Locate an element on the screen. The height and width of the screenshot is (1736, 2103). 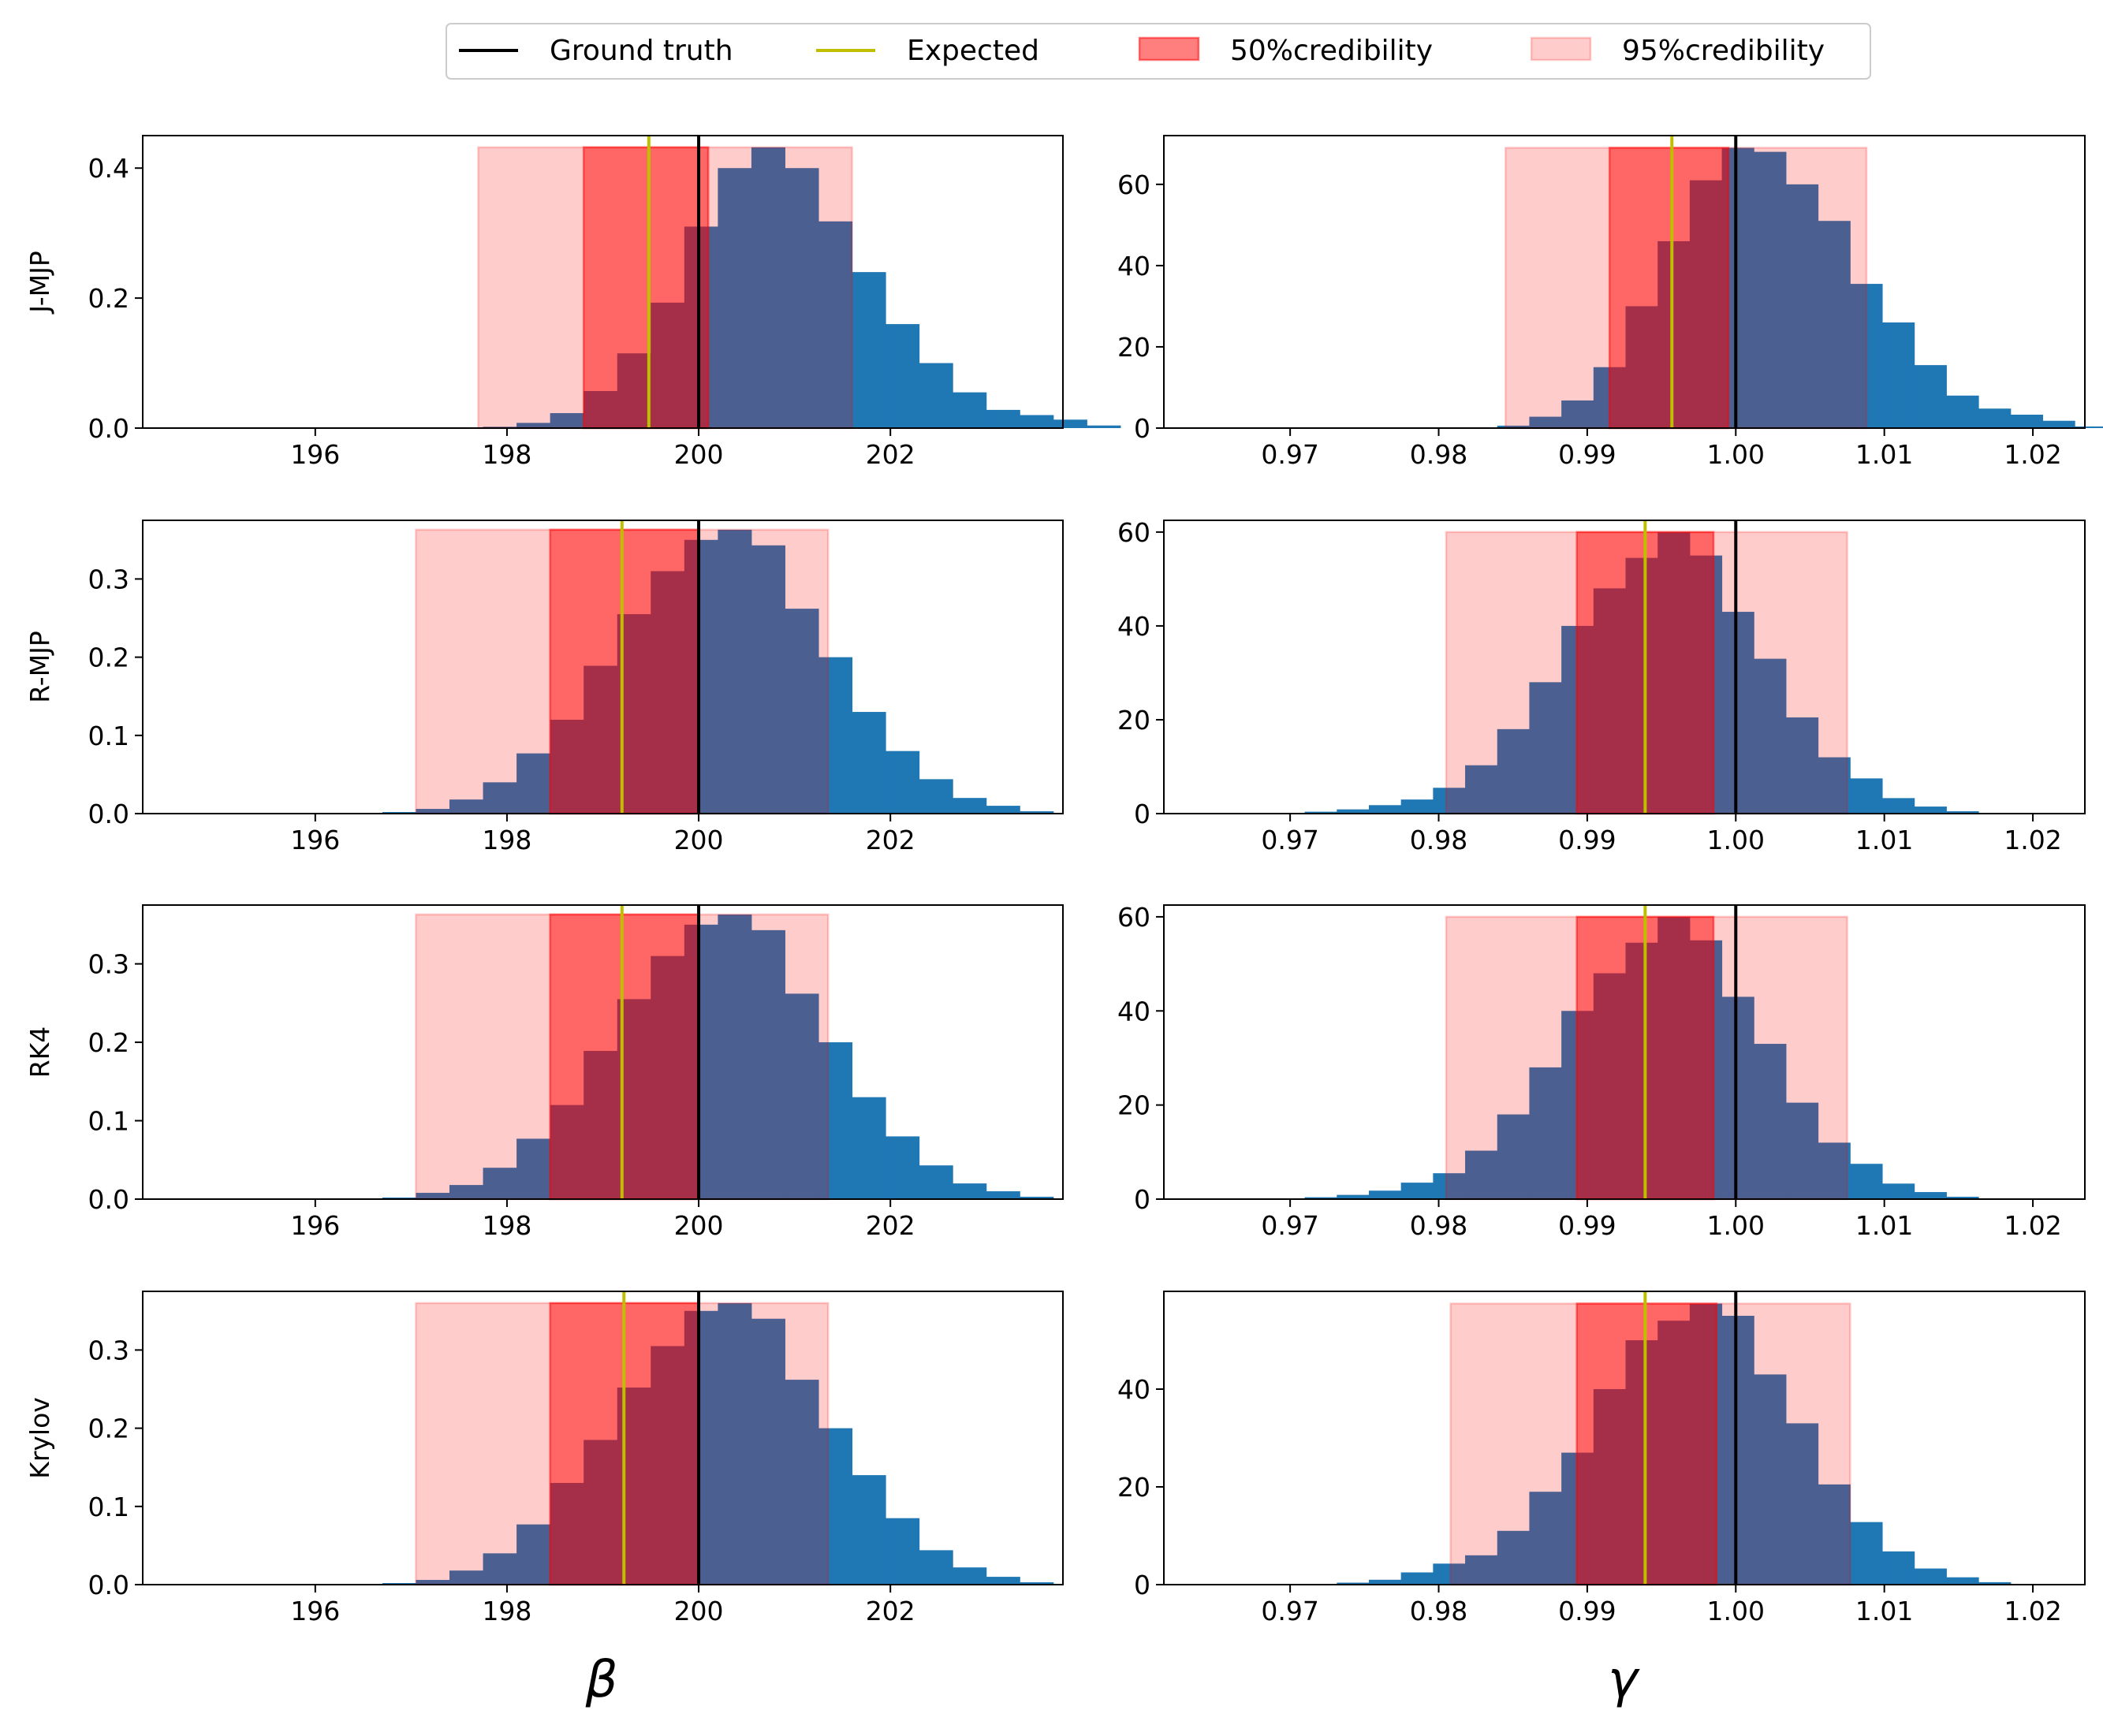
x-tick-label: 1.01 is located at coordinates (1884, 454).